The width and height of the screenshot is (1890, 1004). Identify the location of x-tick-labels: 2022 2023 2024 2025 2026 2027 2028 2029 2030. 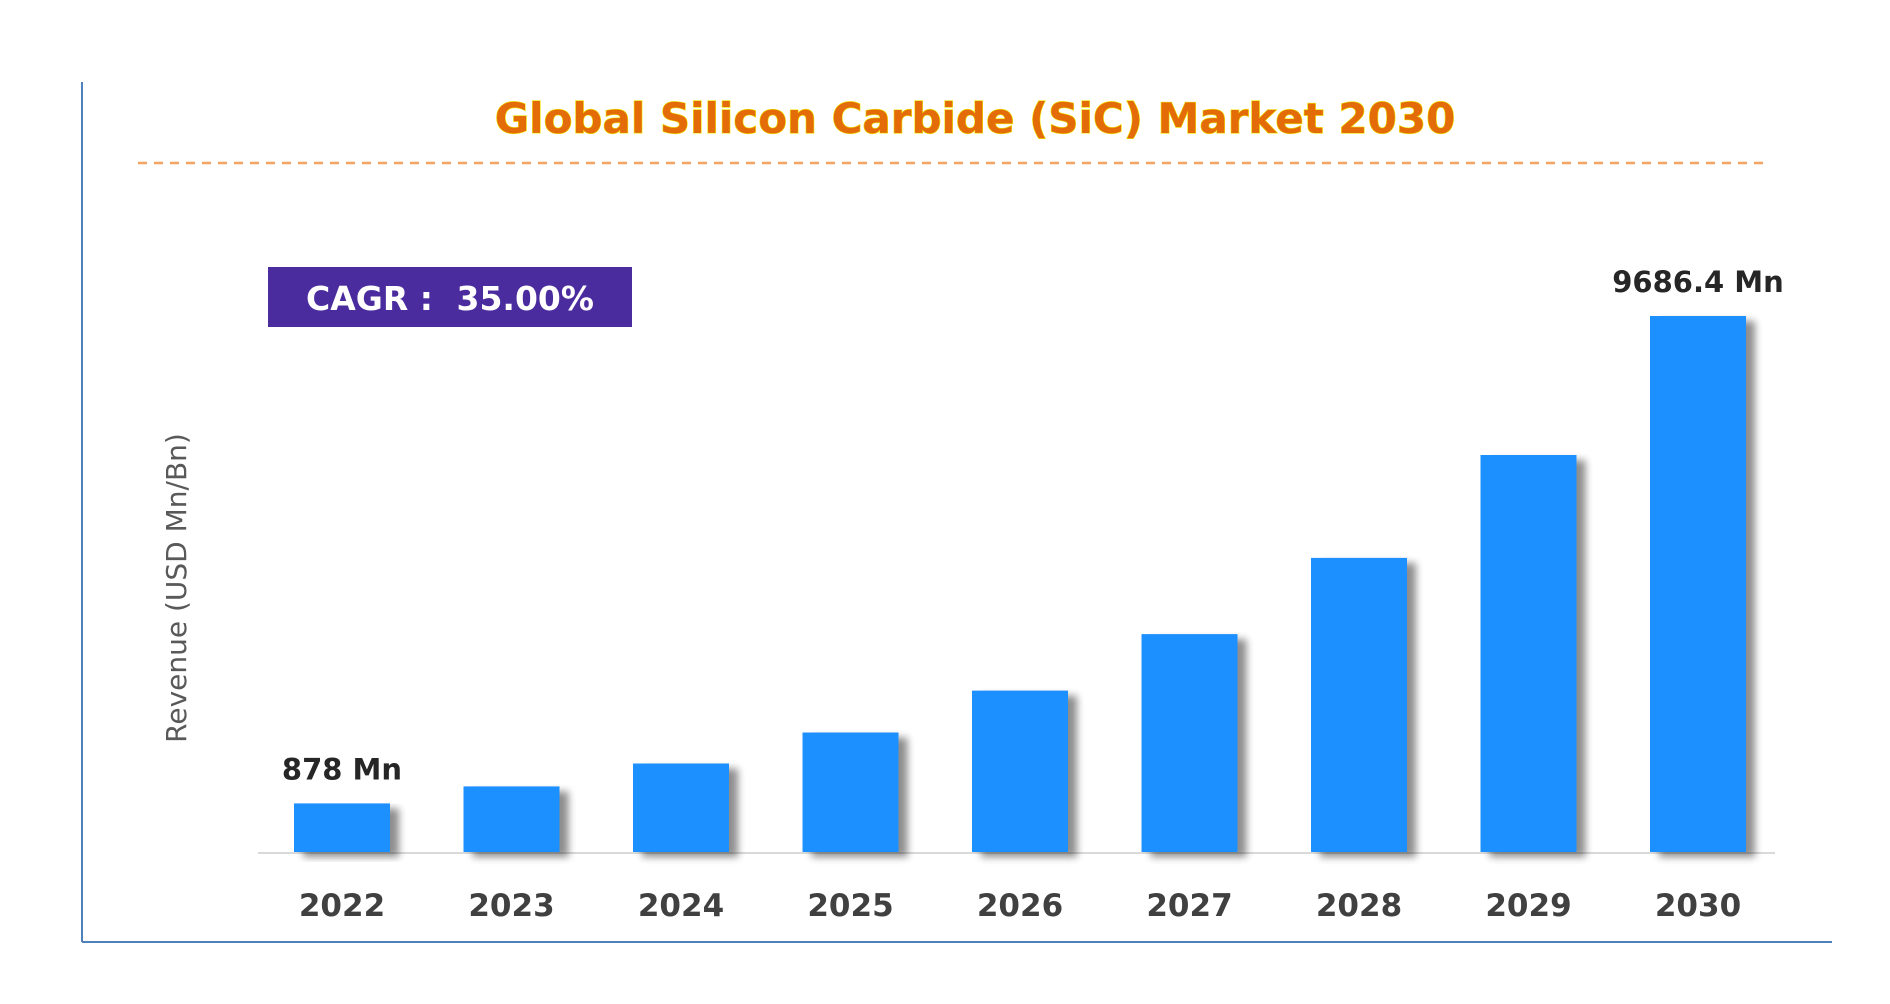
(1020, 906).